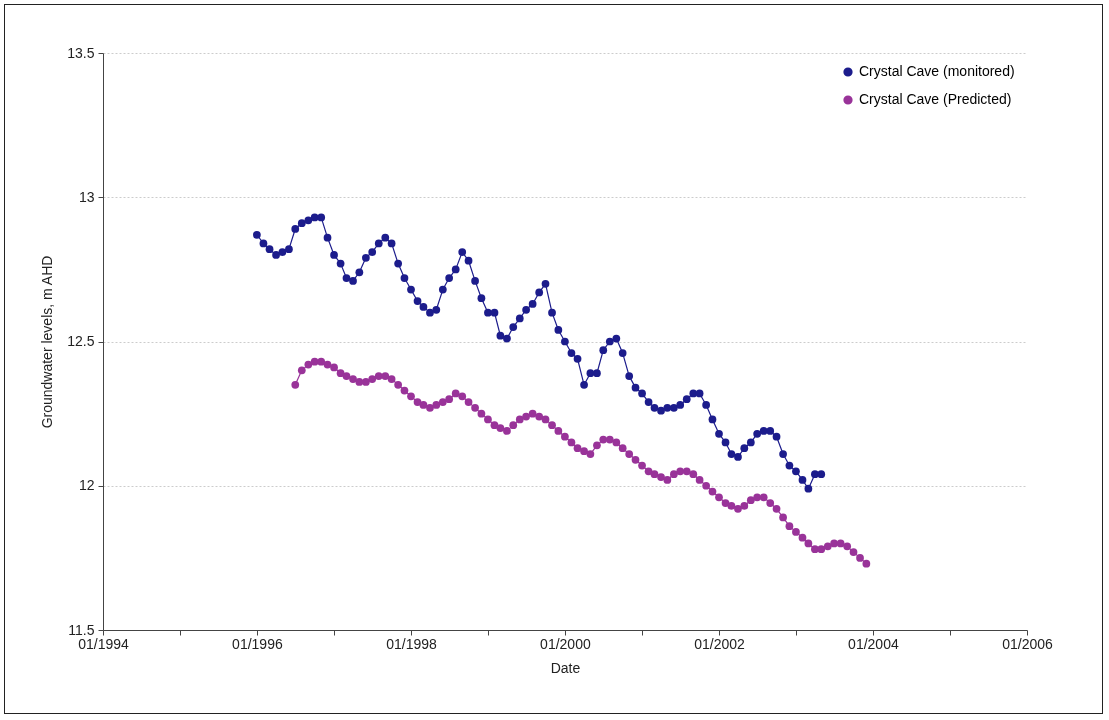 This screenshot has width=1109, height=720. Describe the element at coordinates (86, 196) in the screenshot. I see `y-tick-label: 13` at that location.